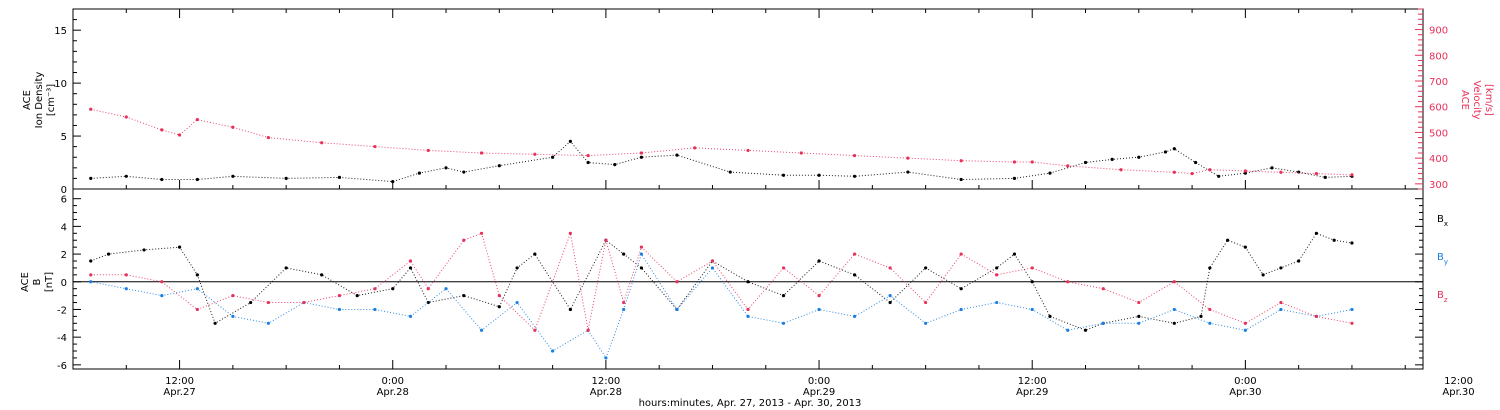 The image size is (1500, 410). Describe the element at coordinates (179, 392) in the screenshot. I see `x-tick-label-date: Apr.27` at that location.